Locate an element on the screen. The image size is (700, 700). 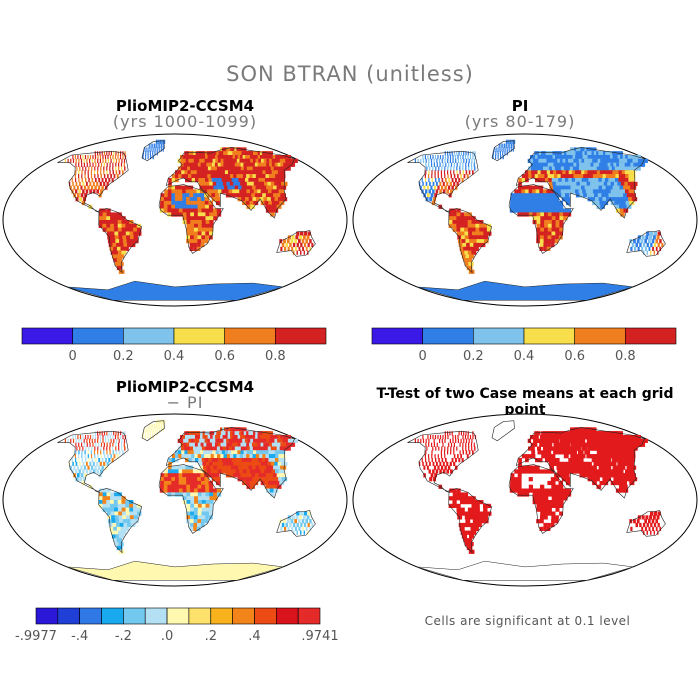
map-panel-ttest is located at coordinates (525, 500).